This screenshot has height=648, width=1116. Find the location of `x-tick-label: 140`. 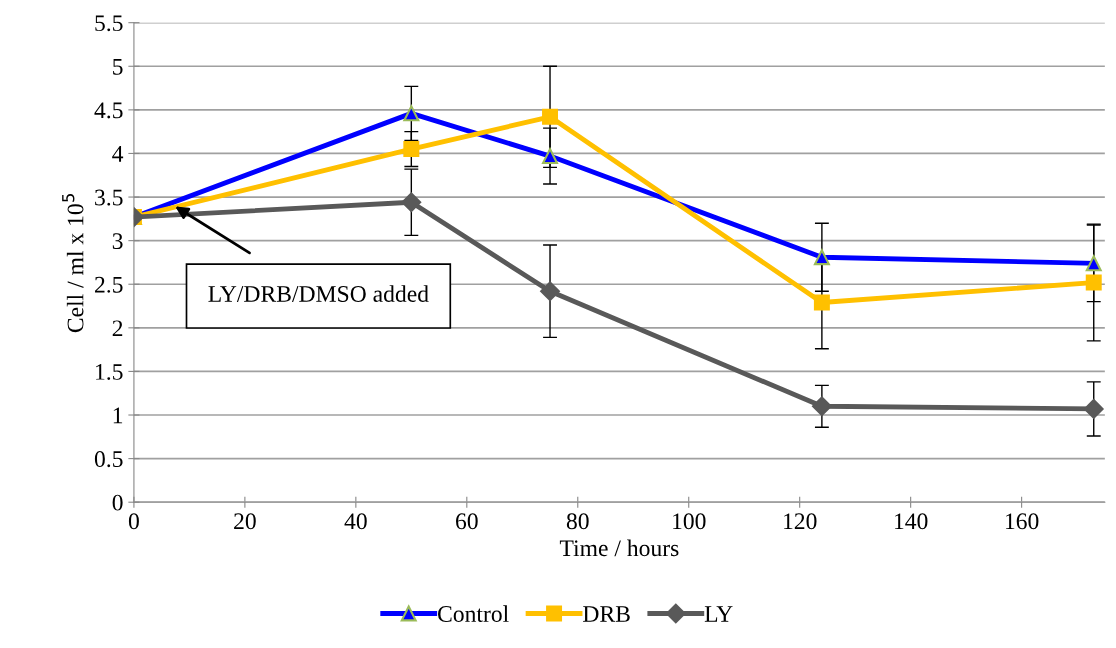

x-tick-label: 140 is located at coordinates (911, 521).